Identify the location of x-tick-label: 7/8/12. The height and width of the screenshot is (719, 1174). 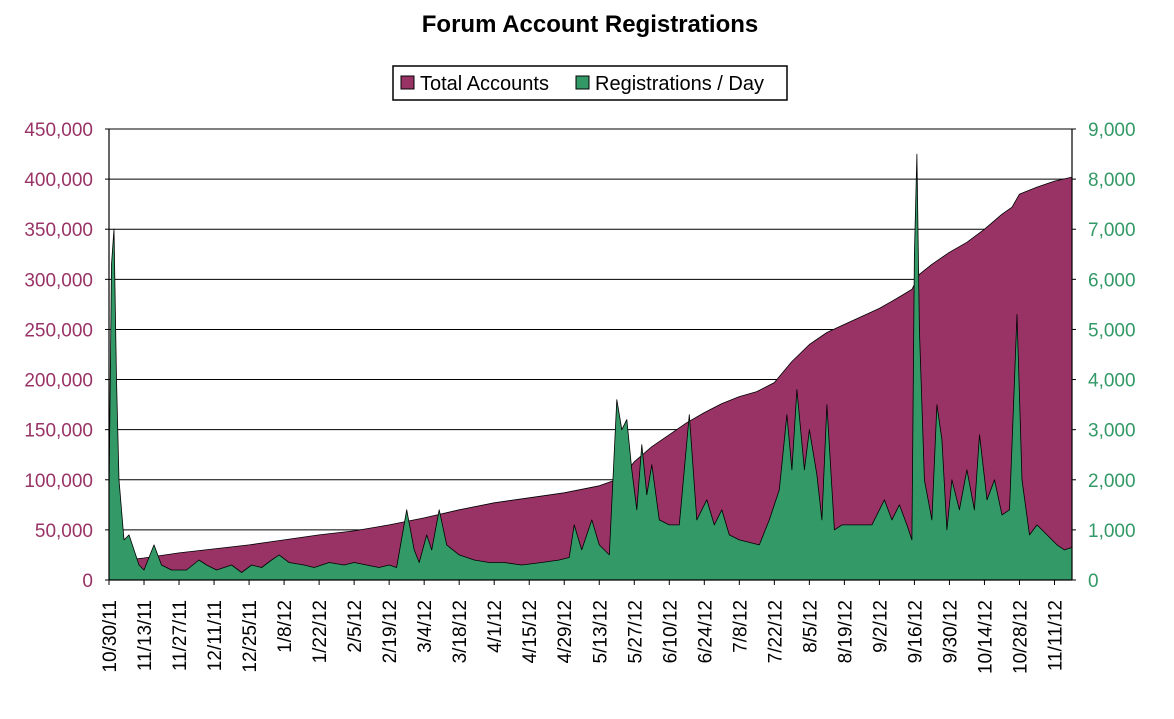
(740, 626).